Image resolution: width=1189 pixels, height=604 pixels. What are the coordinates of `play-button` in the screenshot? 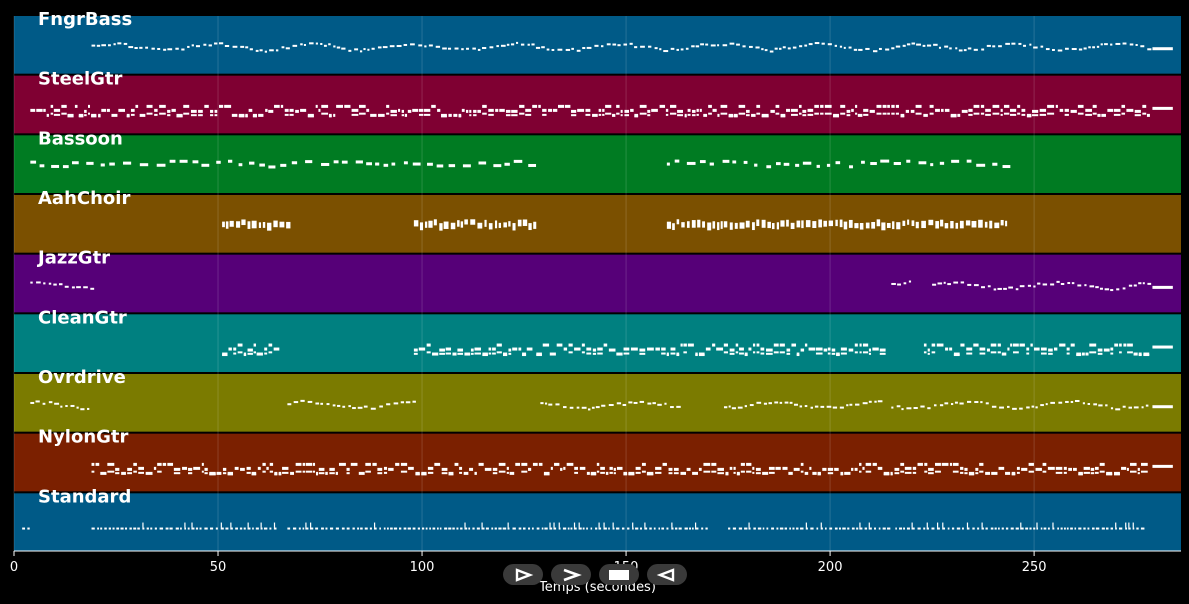 It's located at (523, 574).